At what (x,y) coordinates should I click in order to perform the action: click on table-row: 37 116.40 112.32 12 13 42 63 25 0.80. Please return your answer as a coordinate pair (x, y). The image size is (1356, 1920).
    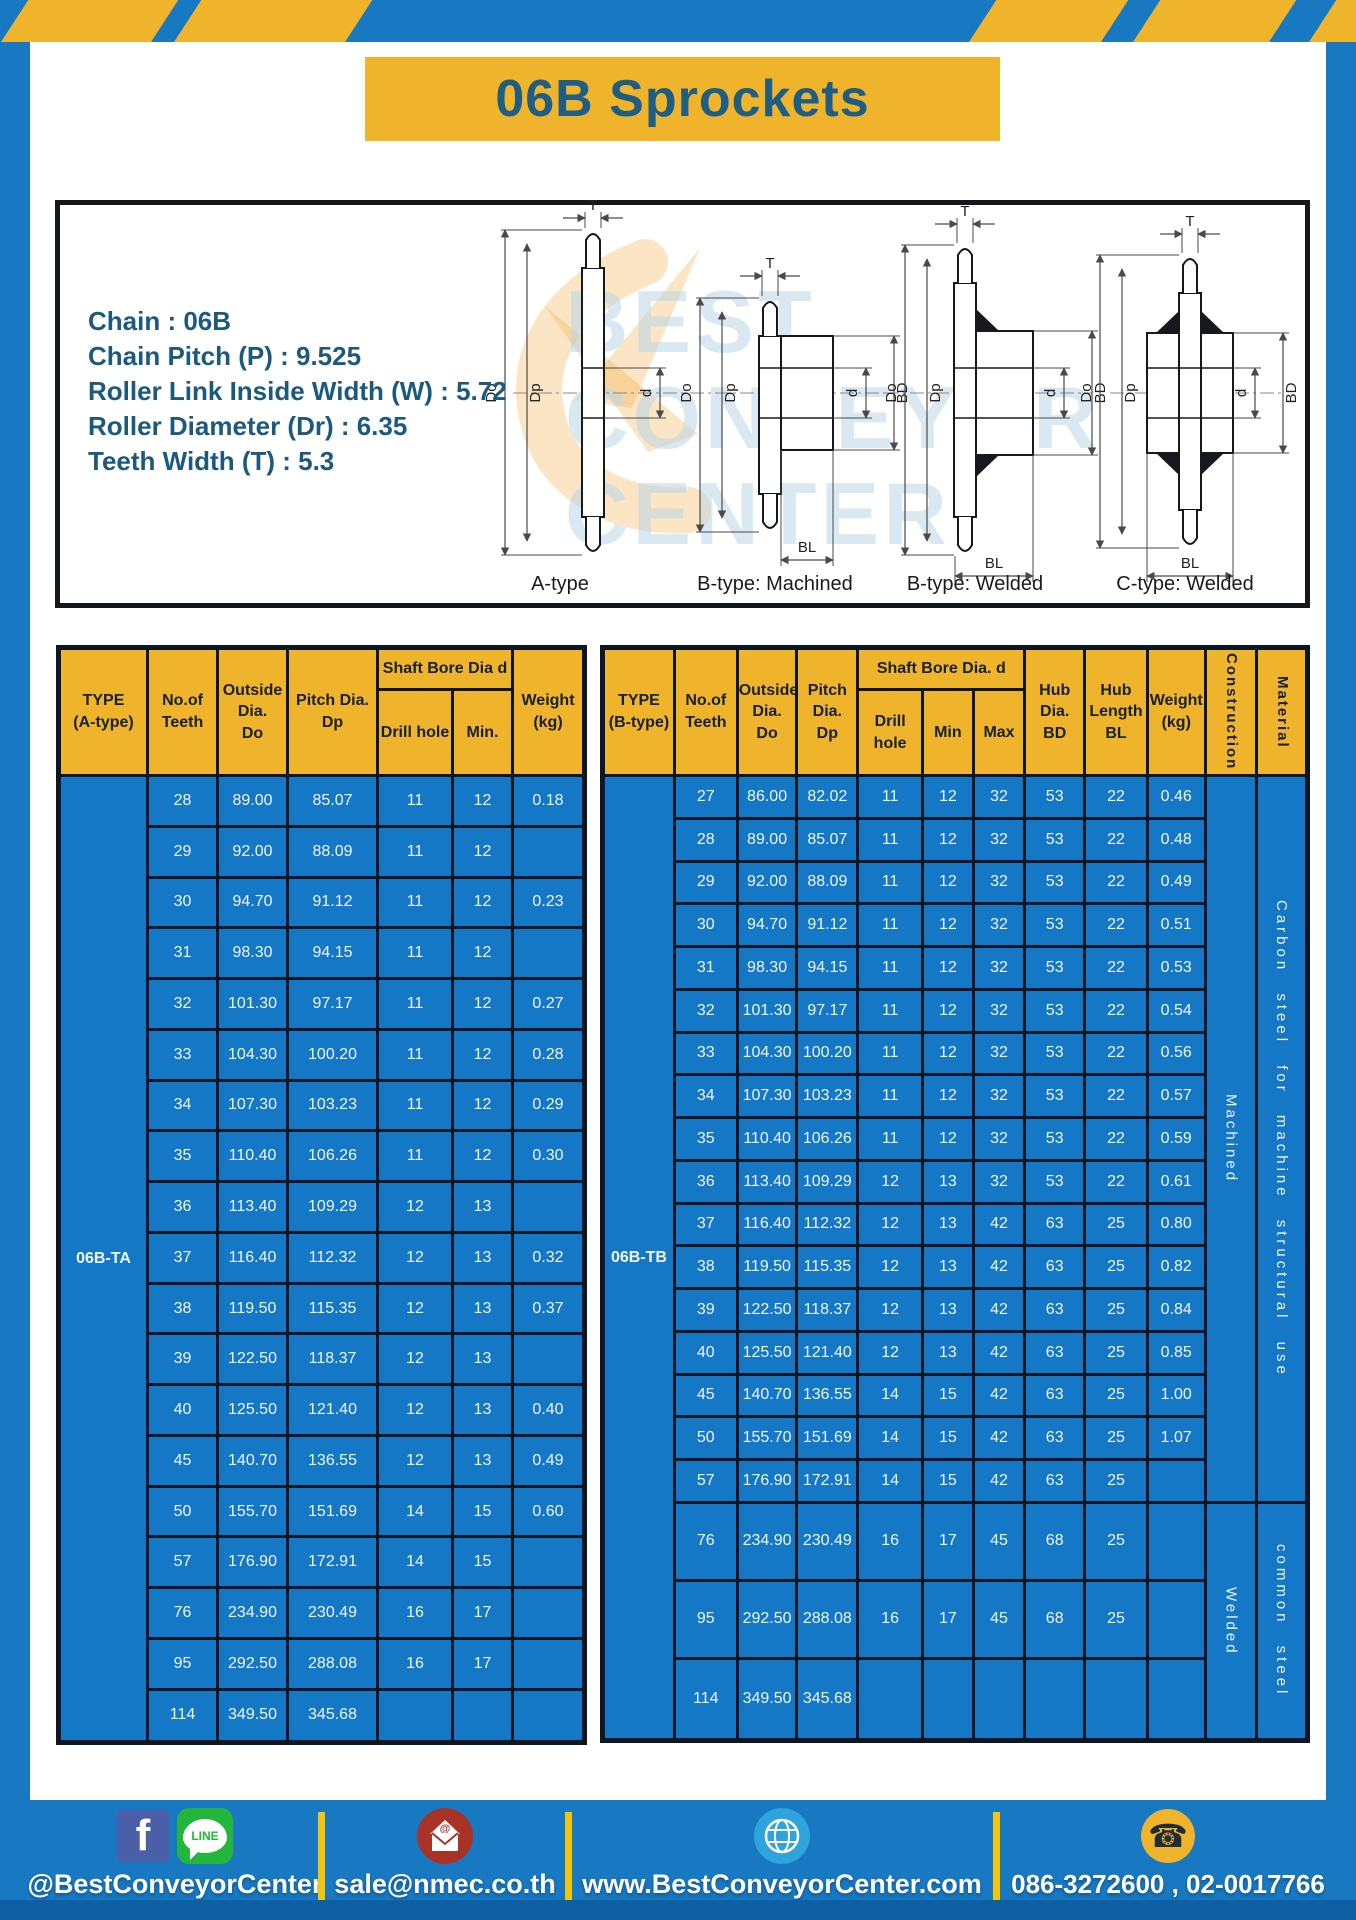
    Looking at the image, I should click on (955, 1224).